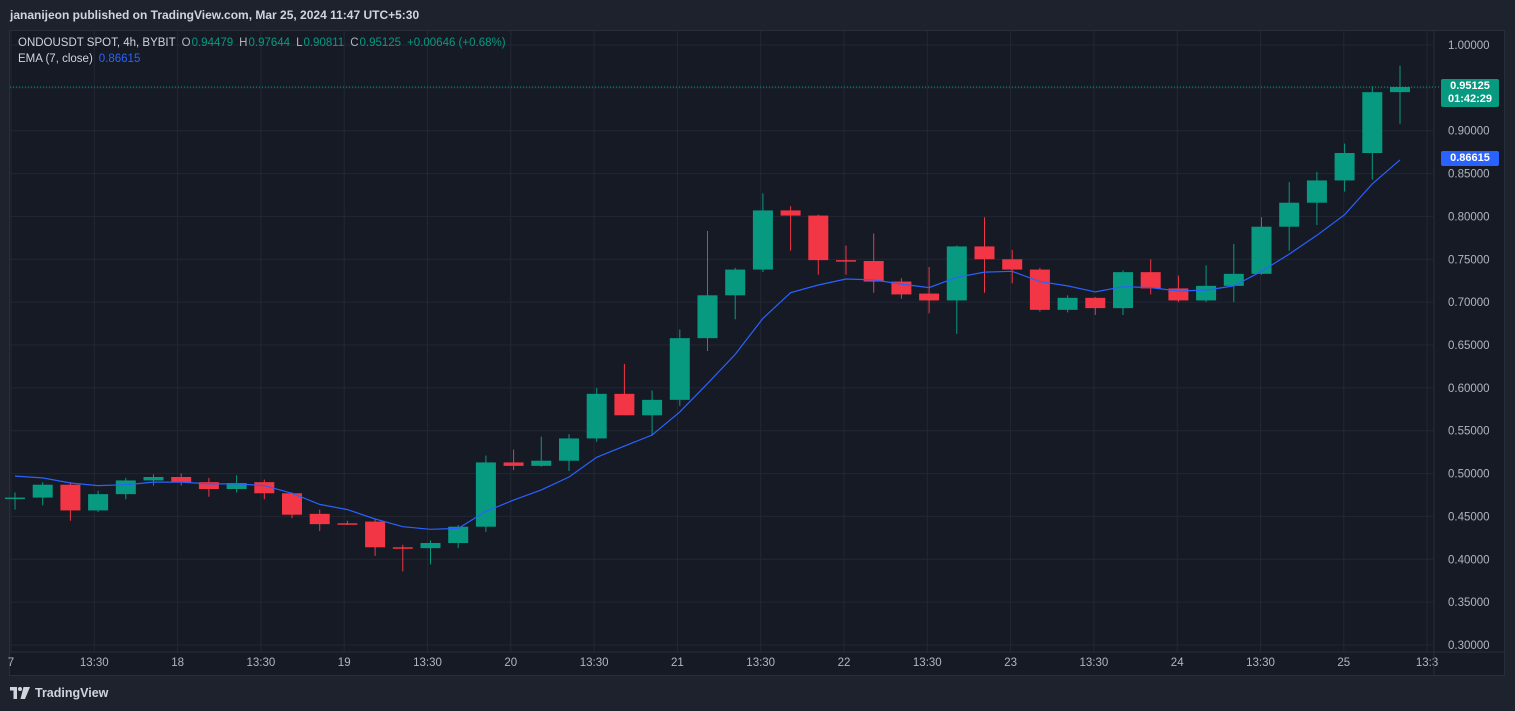  Describe the element at coordinates (1470, 99) in the screenshot. I see `candle-countdown: 01:42:29` at that location.